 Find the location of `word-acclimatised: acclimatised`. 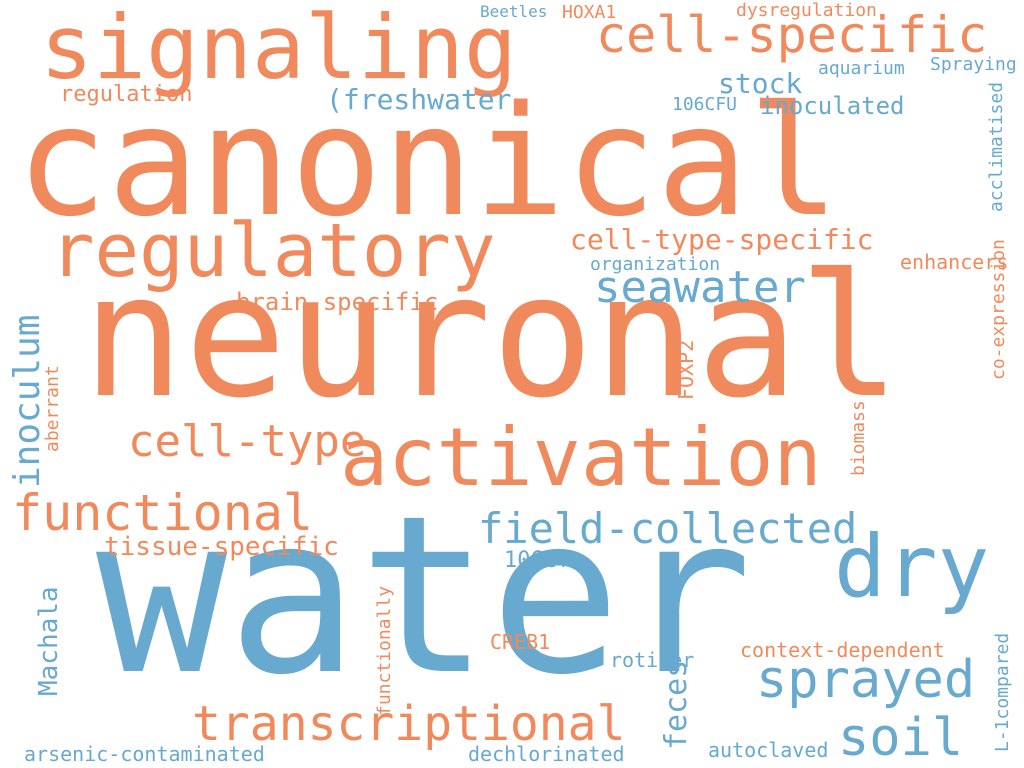

word-acclimatised: acclimatised is located at coordinates (996, 146).